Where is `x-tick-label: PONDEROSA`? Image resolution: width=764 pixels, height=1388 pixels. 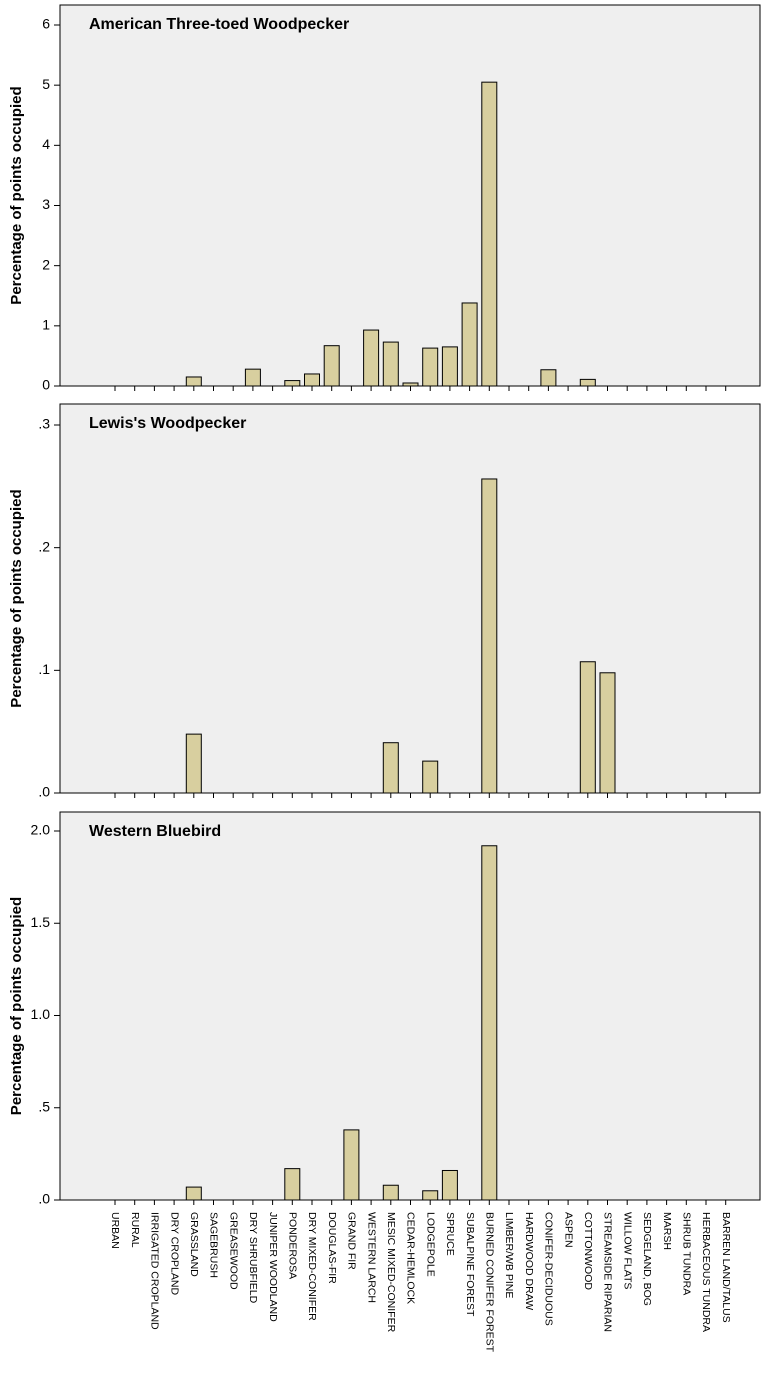
x-tick-label: PONDEROSA is located at coordinates (293, 1245).